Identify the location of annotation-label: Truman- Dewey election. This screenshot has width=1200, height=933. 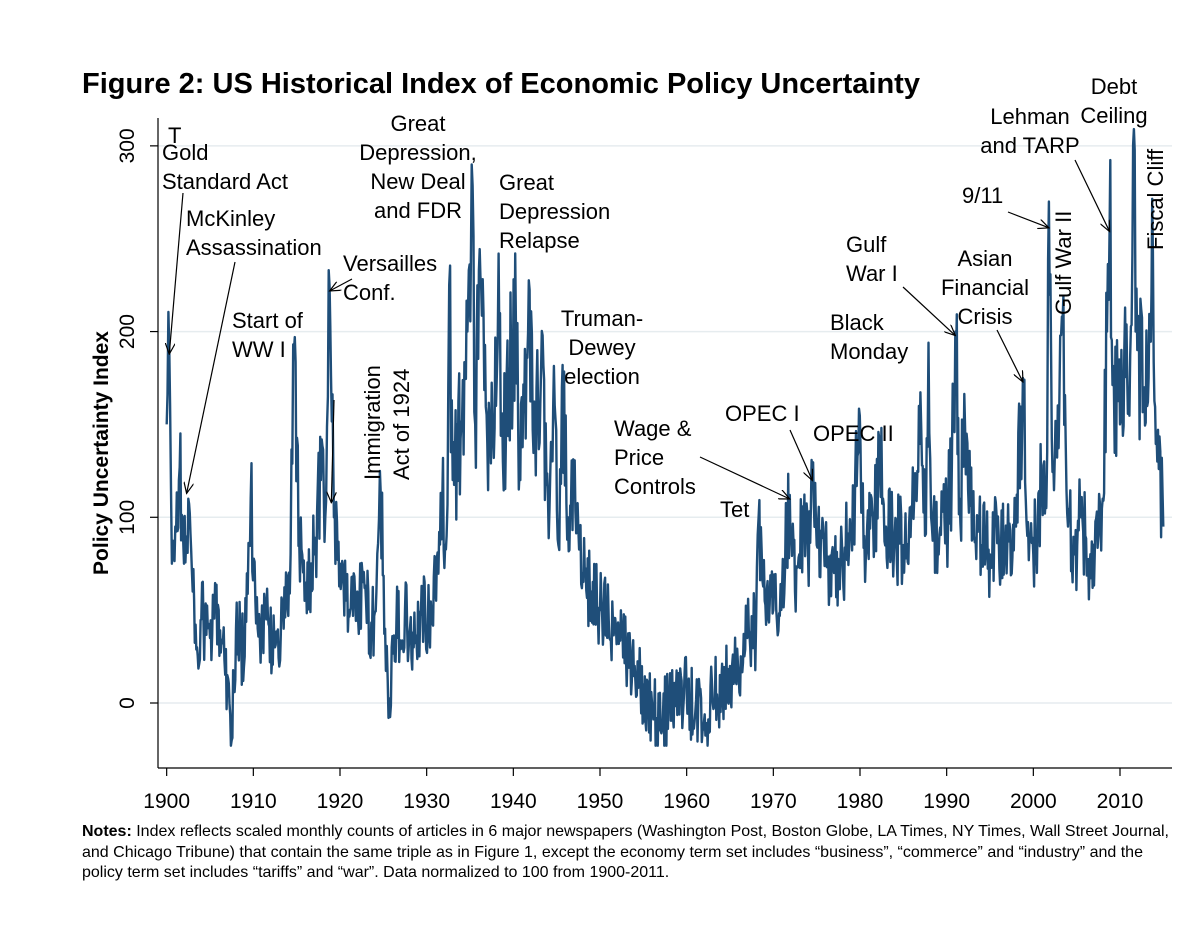
(602, 347).